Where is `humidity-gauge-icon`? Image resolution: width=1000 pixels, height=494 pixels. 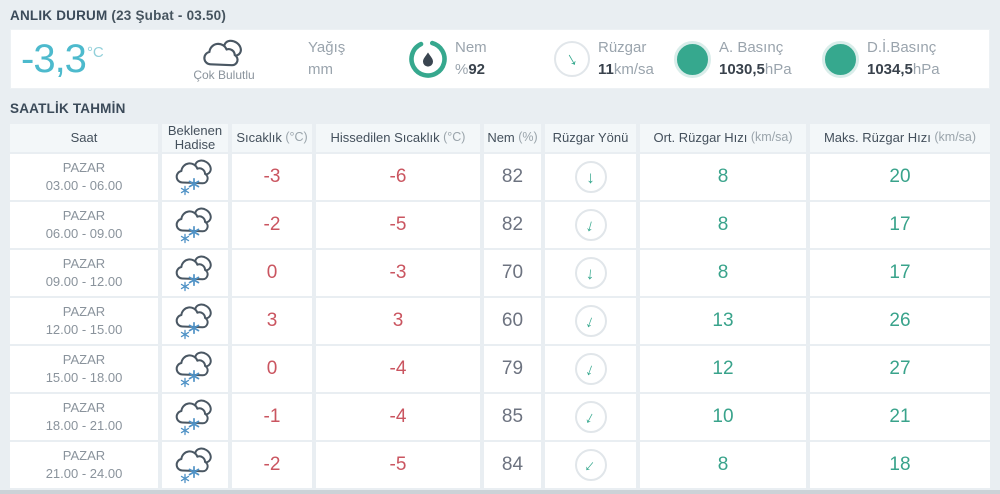
humidity-gauge-icon is located at coordinates (428, 59).